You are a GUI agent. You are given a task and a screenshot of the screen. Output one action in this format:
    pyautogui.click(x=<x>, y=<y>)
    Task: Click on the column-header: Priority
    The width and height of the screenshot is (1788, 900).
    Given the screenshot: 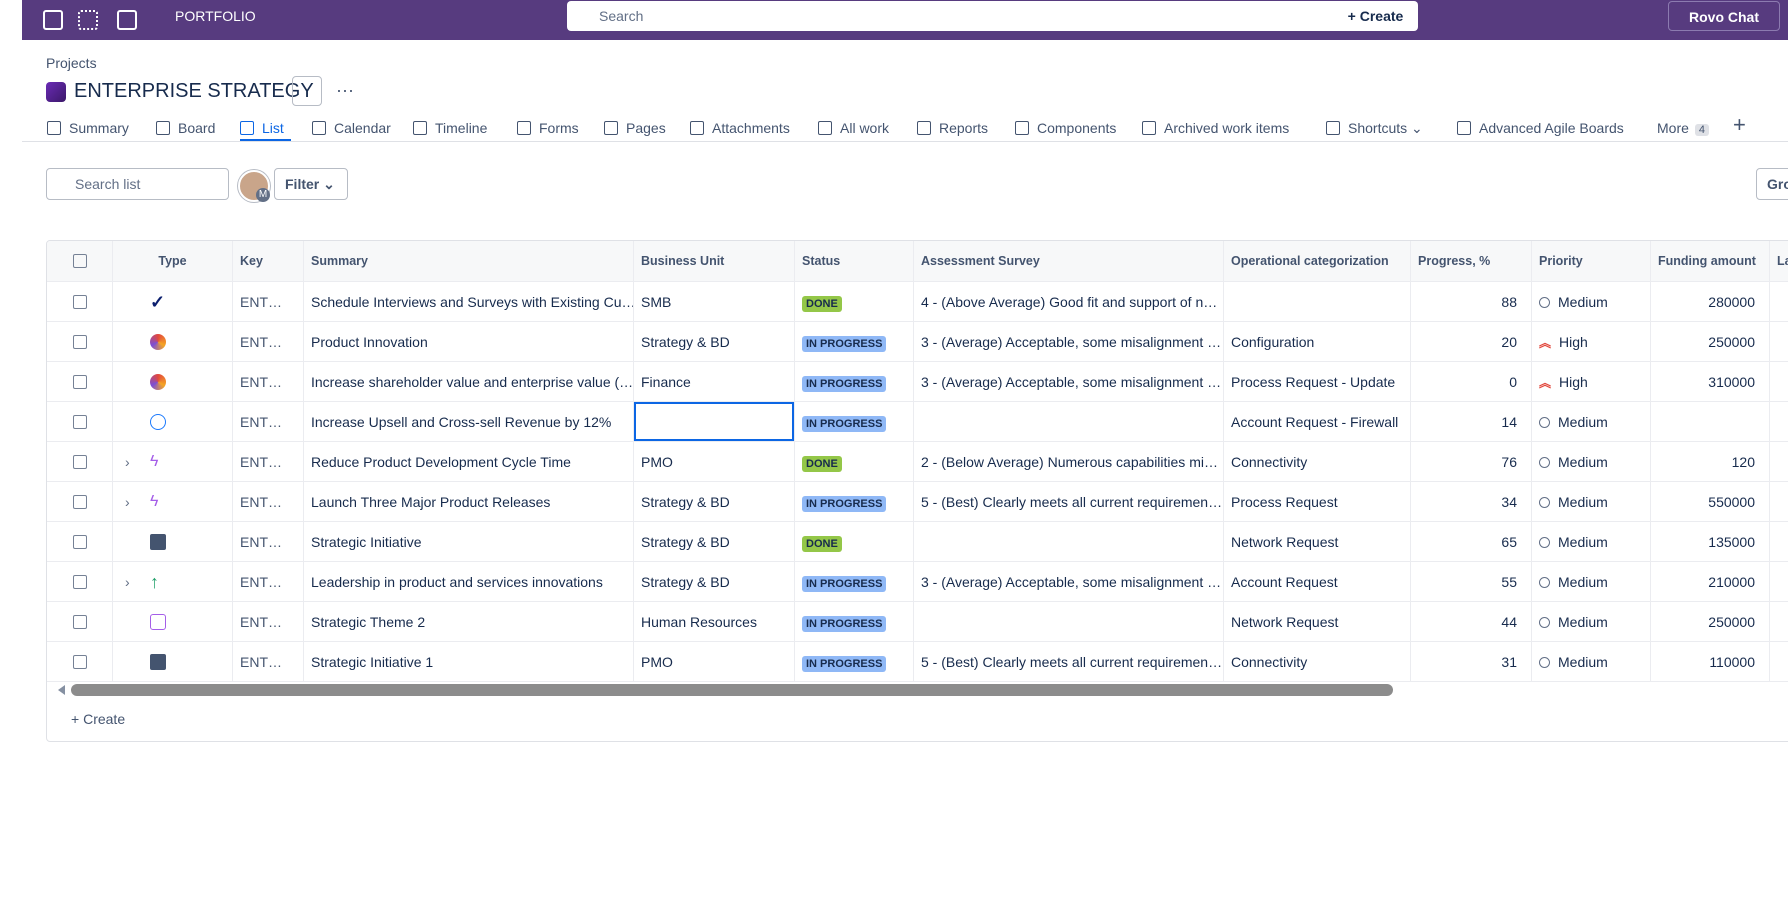 What is the action you would take?
    pyautogui.click(x=1591, y=261)
    